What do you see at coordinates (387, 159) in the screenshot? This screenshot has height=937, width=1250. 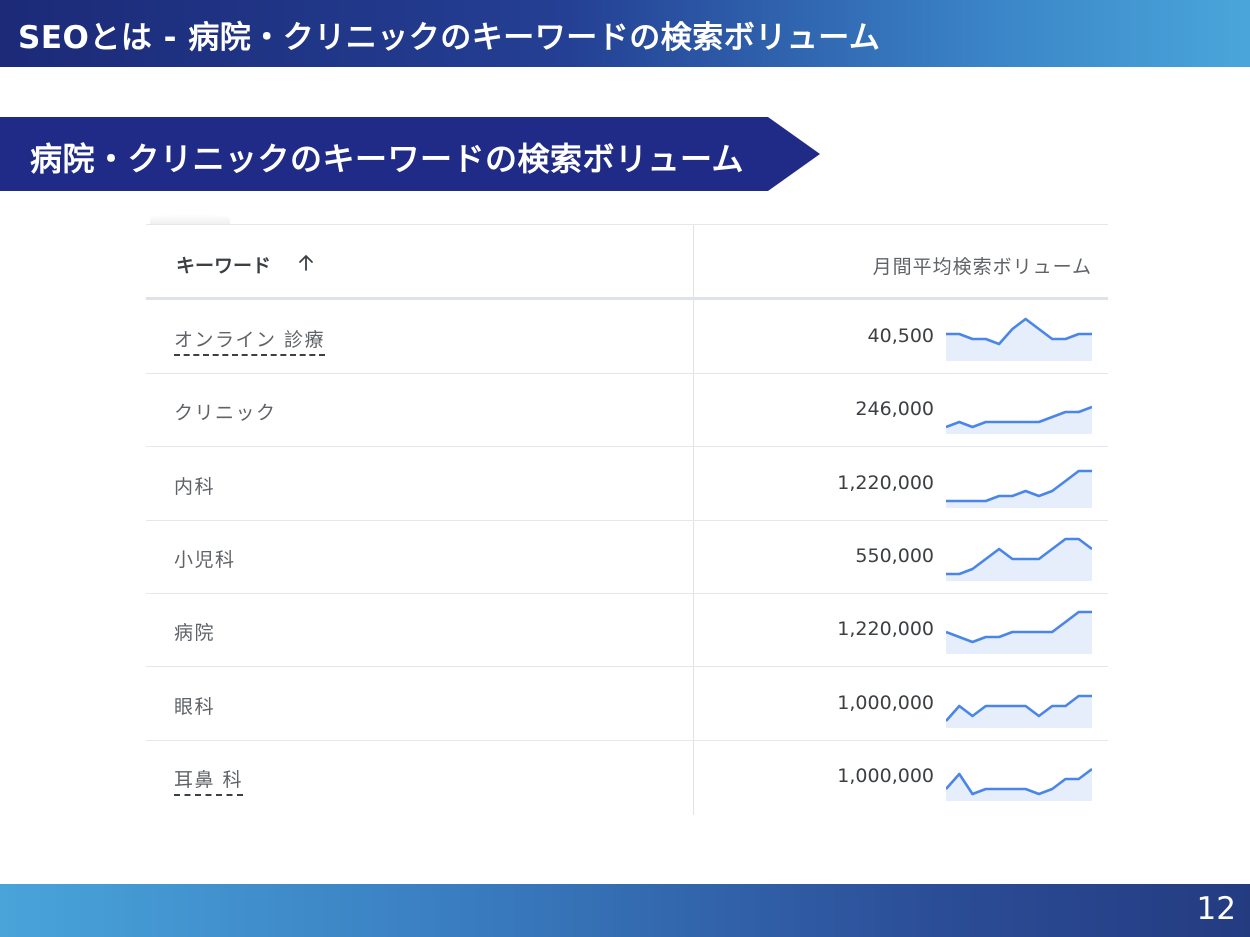 I see `section-title: 病院・クリニックのキーワードの検索ボリューム` at bounding box center [387, 159].